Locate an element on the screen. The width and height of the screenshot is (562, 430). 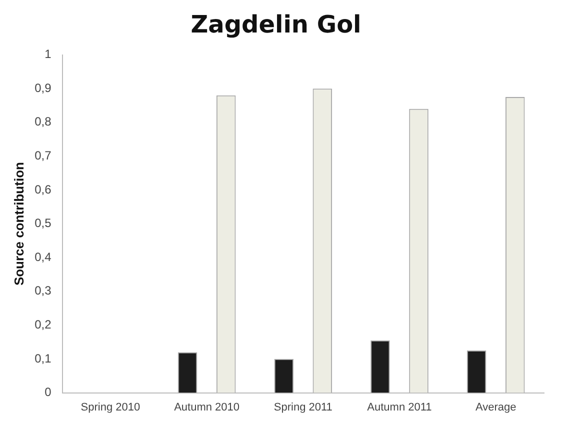
y-tick-label: 0,5 is located at coordinates (43, 223).